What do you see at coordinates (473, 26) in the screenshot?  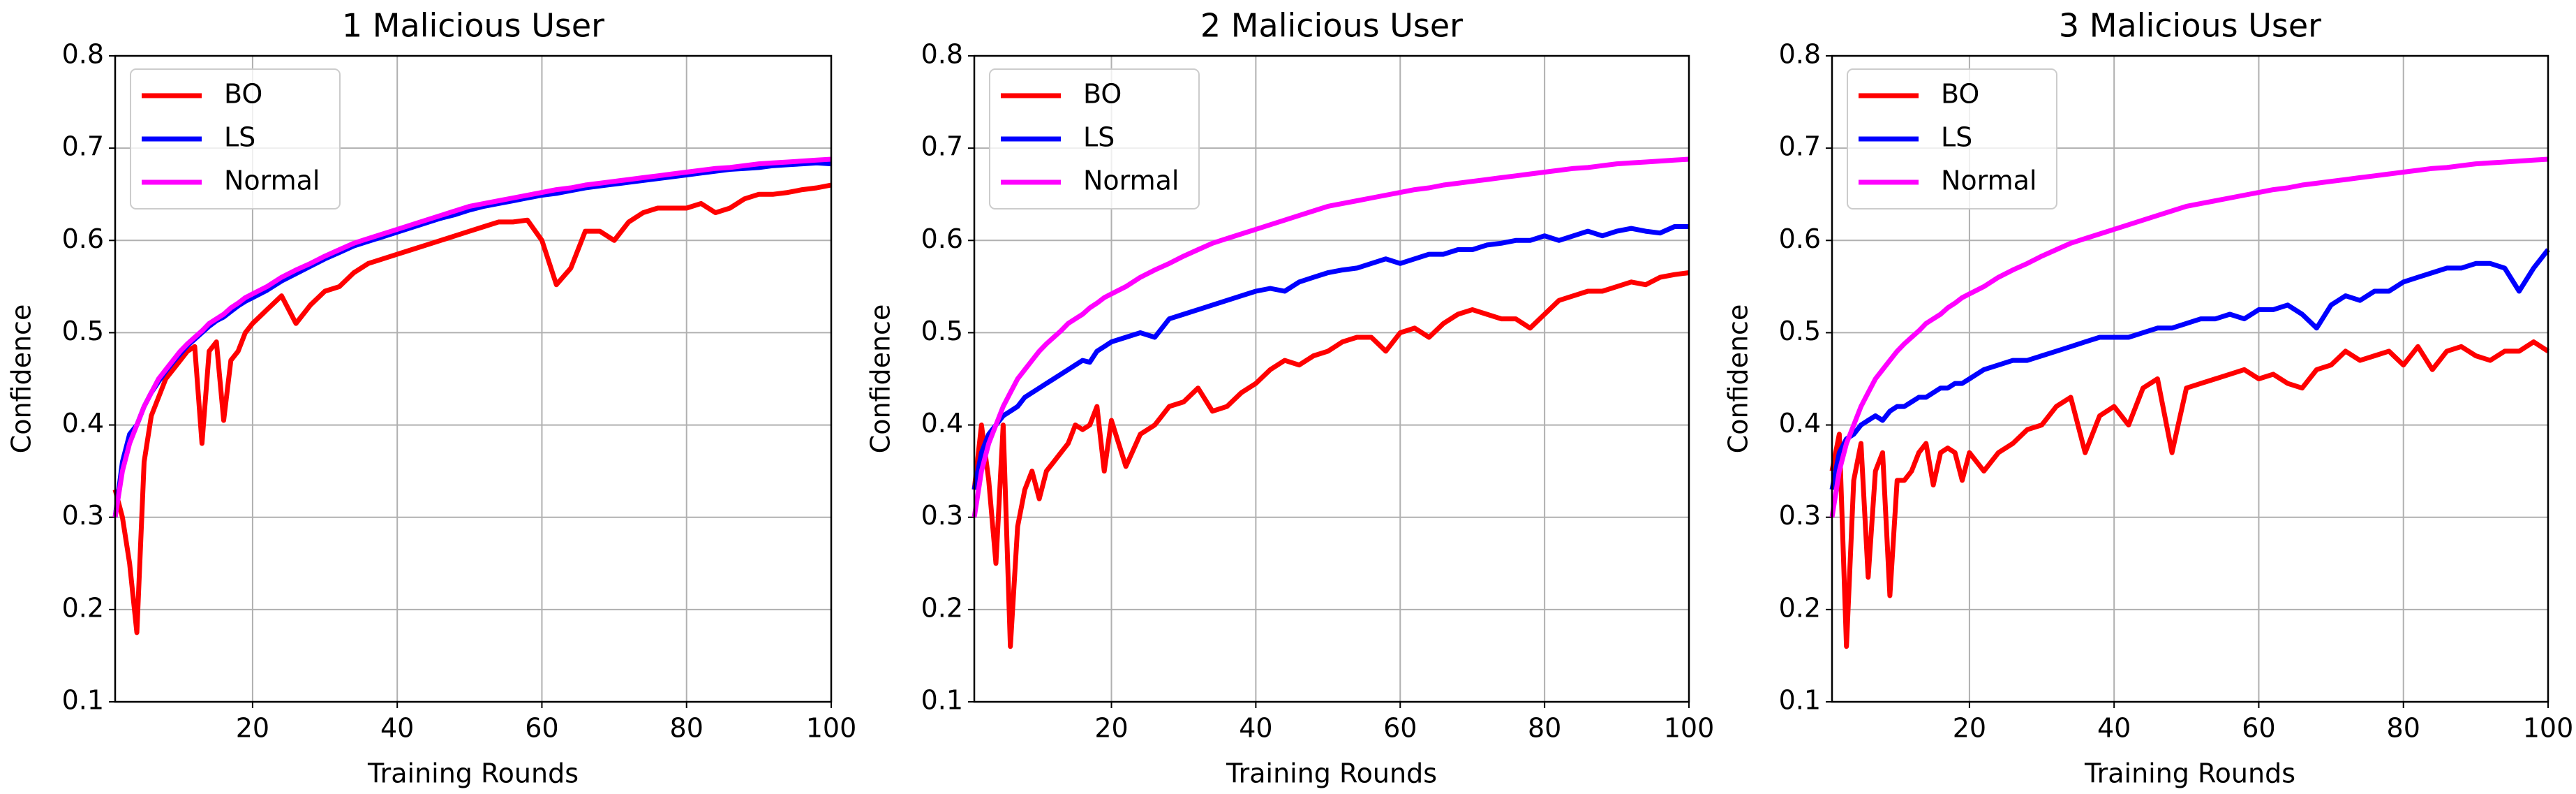 I see `chart-title: 1 Malicious User` at bounding box center [473, 26].